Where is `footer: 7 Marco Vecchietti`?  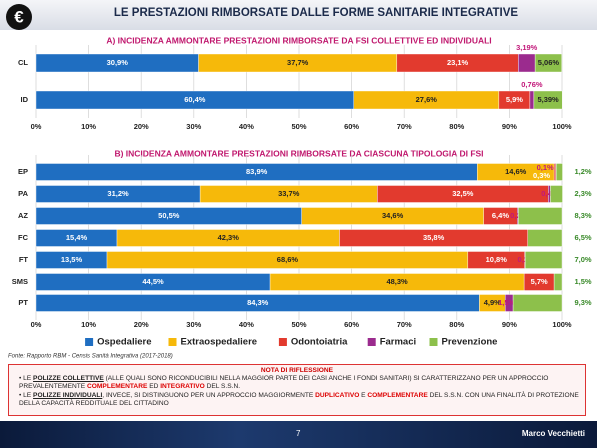 footer: 7 Marco Vecchietti is located at coordinates (298, 434).